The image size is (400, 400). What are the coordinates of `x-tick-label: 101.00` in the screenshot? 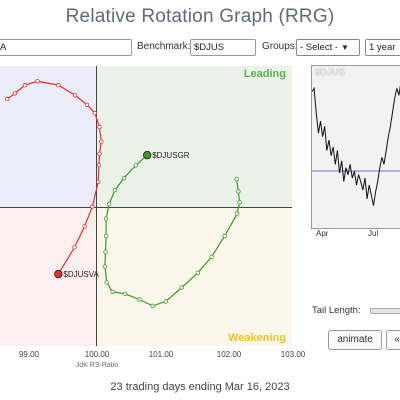 It's located at (161, 354).